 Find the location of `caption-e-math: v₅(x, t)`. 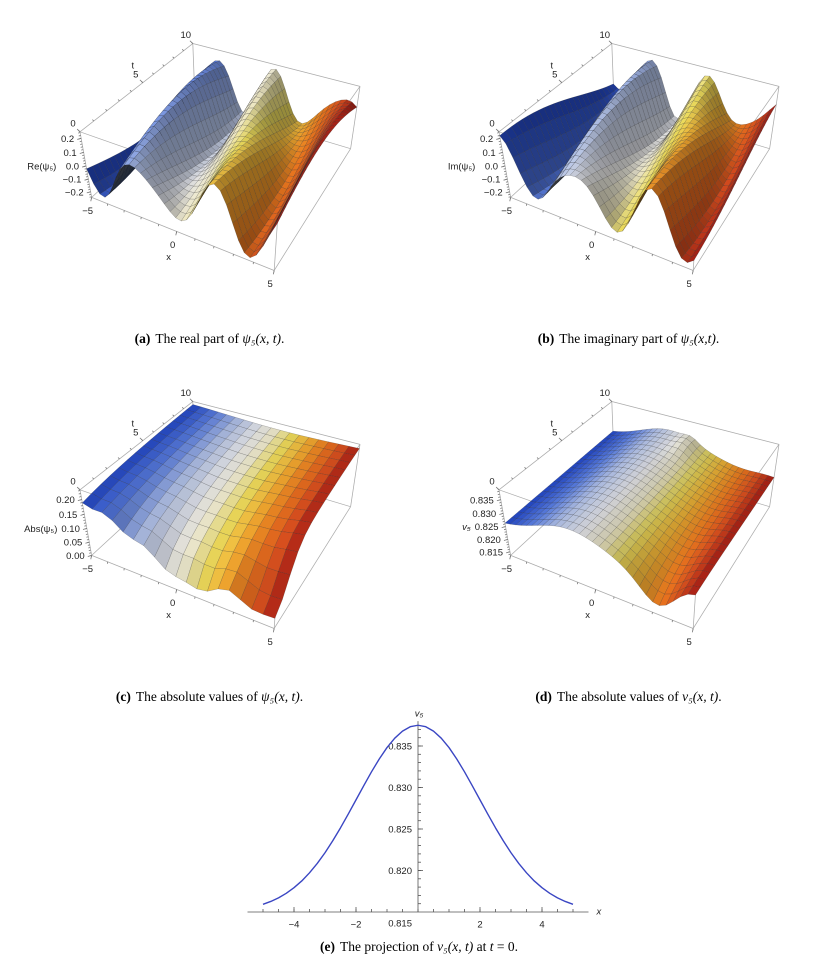

caption-e-math: v₅(x, t) is located at coordinates (455, 946).